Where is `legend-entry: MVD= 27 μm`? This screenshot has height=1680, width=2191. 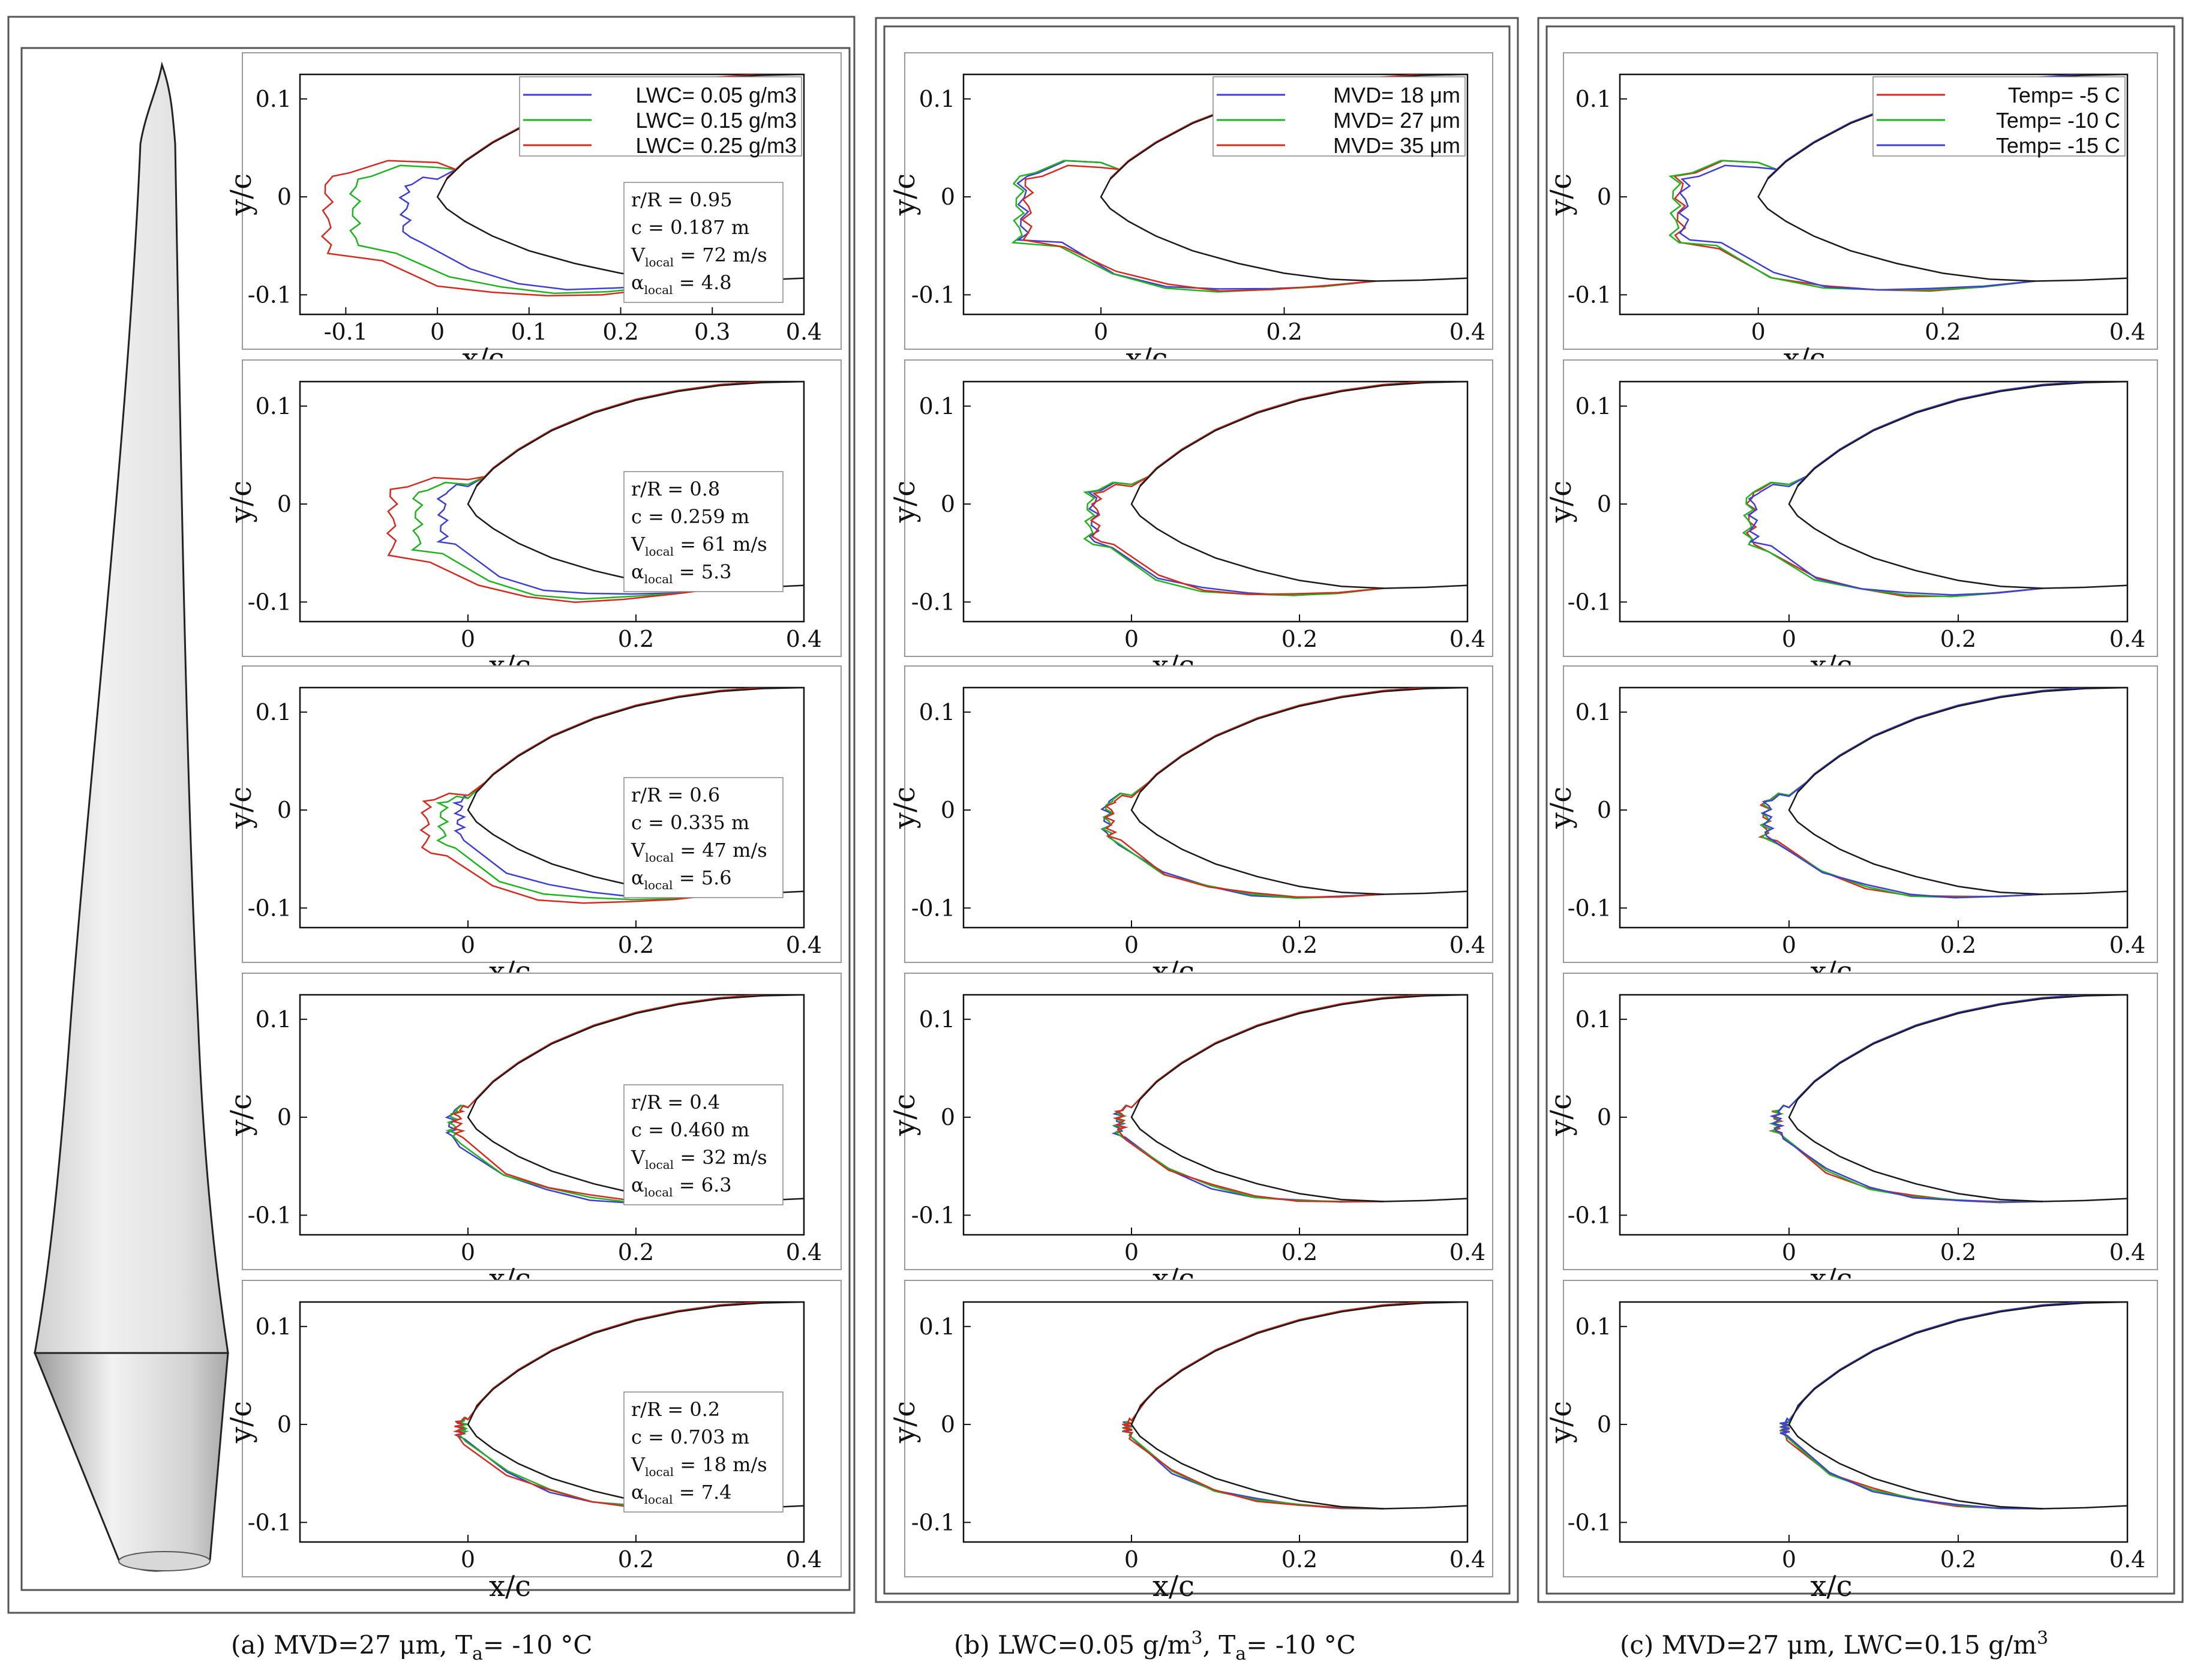
legend-entry: MVD= 27 μm is located at coordinates (1396, 120).